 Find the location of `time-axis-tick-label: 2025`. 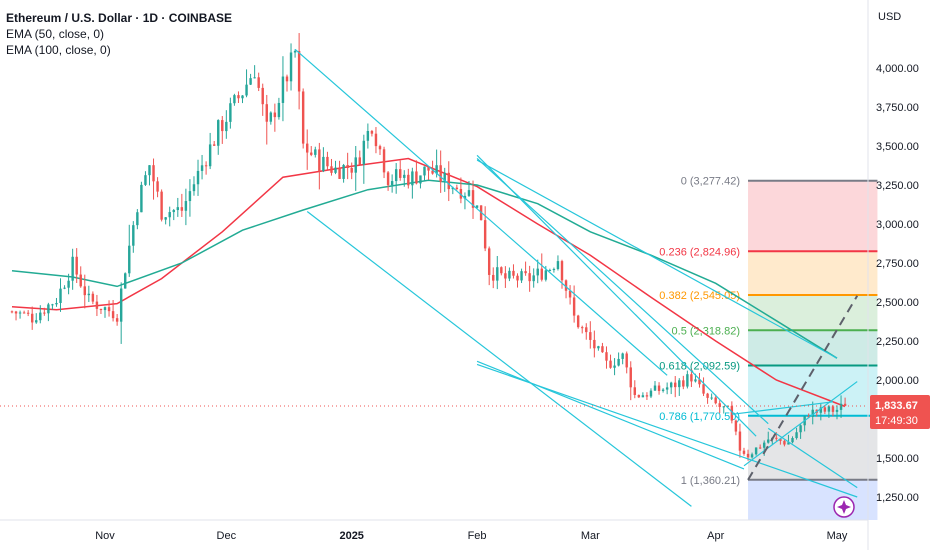

time-axis-tick-label: 2025 is located at coordinates (351, 536).